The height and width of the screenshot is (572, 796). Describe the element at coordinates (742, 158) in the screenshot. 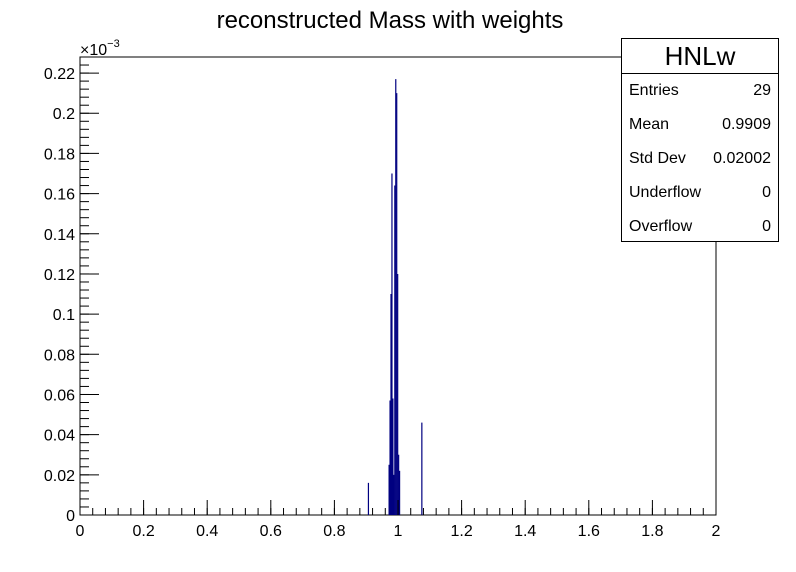

I see `stats-value: 0.02002` at that location.